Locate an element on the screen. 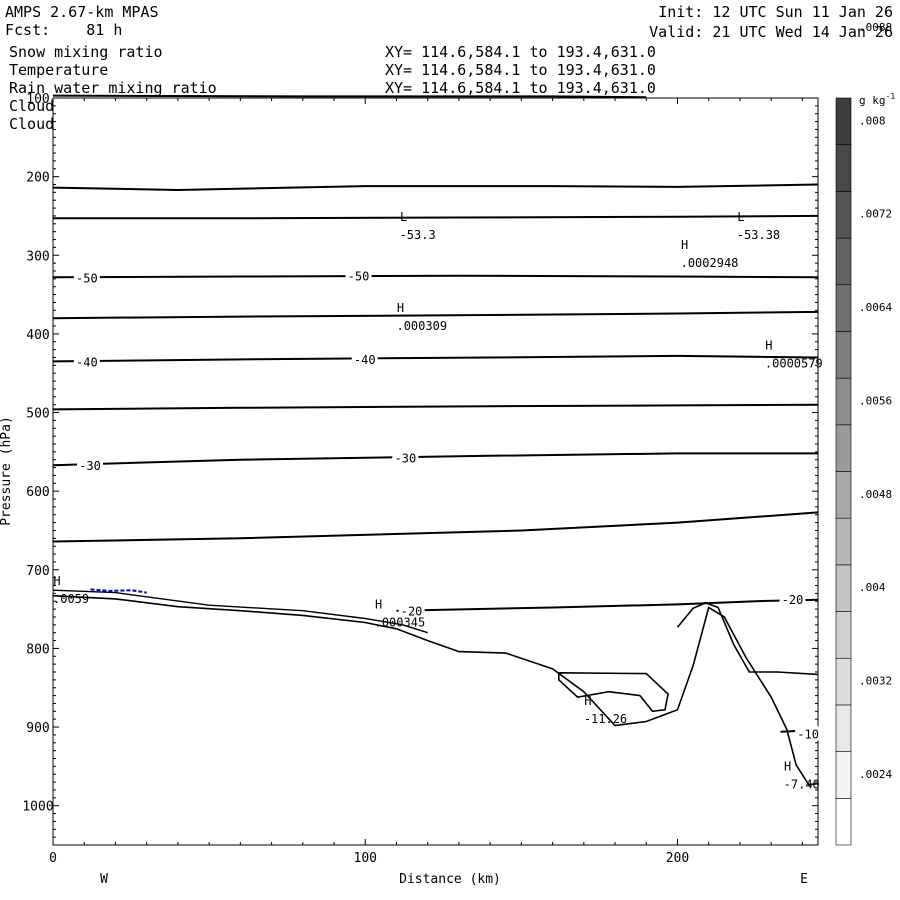 The height and width of the screenshot is (900, 900). y-tick-label: 700 is located at coordinates (37, 571).